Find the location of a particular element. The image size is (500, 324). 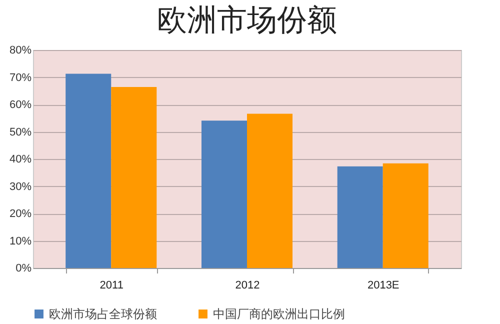

y-tick-label: 30% is located at coordinates (20, 186).